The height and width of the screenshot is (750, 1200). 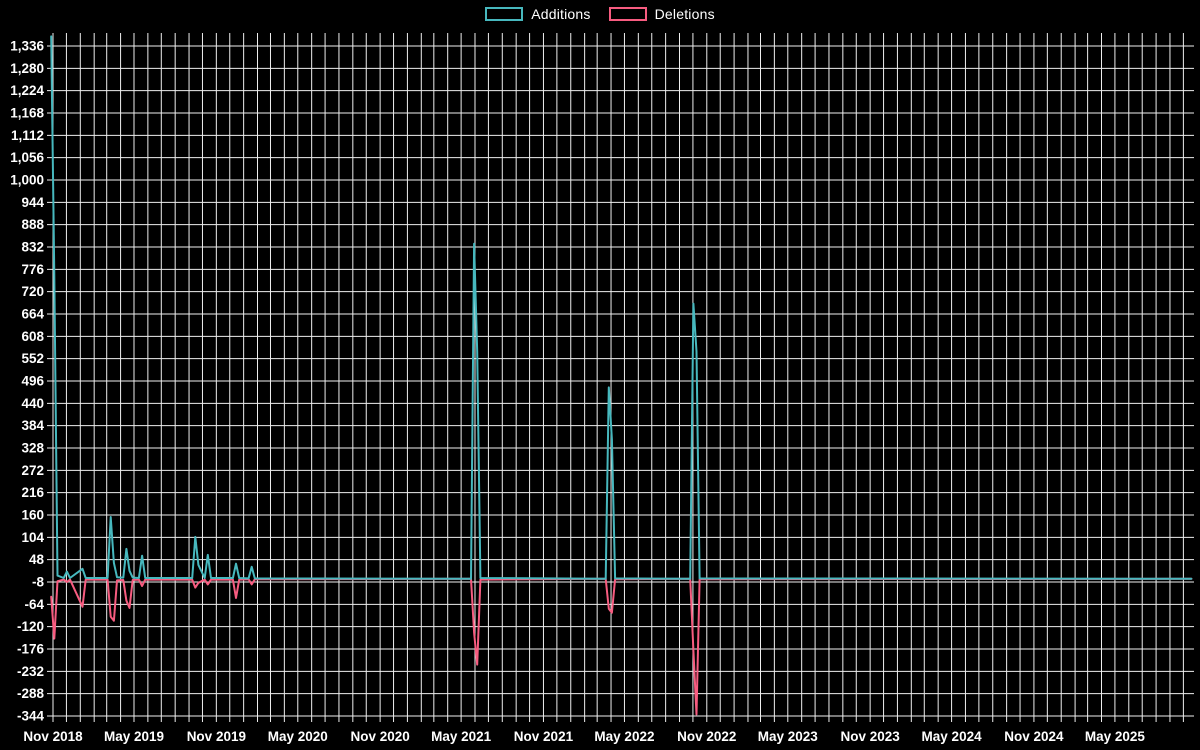 I want to click on additions-swatch-icon, so click(x=504, y=14).